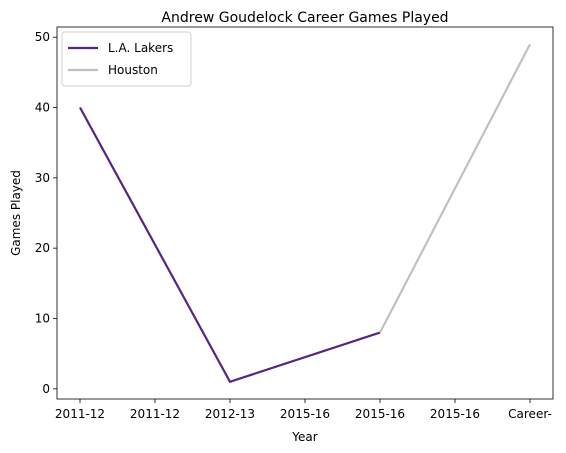 This screenshot has height=453, width=566. Describe the element at coordinates (304, 18) in the screenshot. I see `chart-title: Andrew Goudelock Career Games Played` at that location.